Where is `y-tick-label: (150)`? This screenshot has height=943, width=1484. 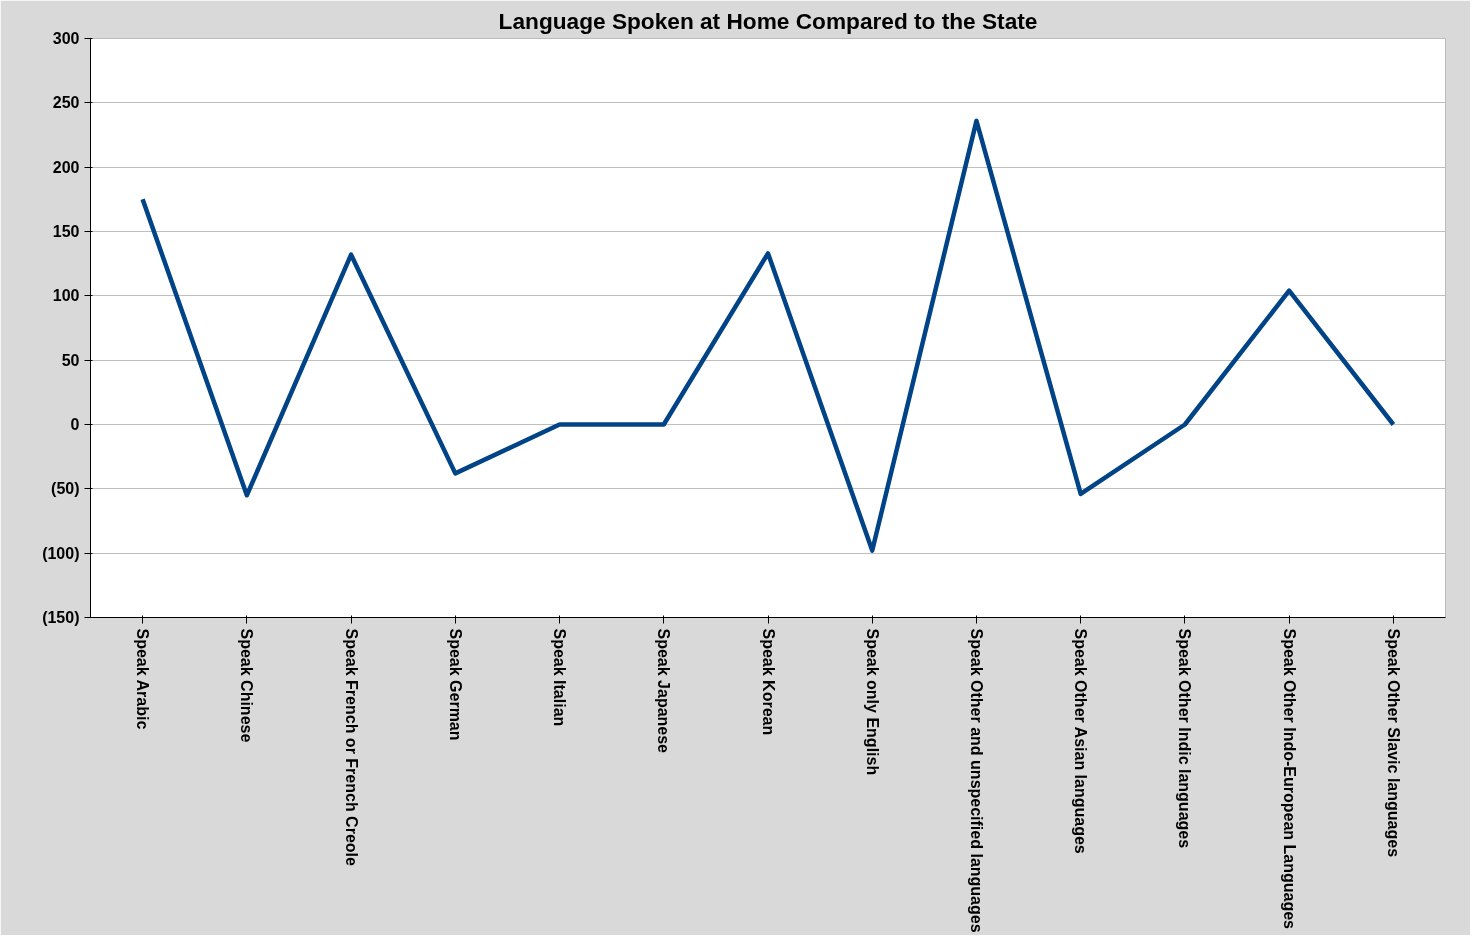
y-tick-label: (150) is located at coordinates (61, 617).